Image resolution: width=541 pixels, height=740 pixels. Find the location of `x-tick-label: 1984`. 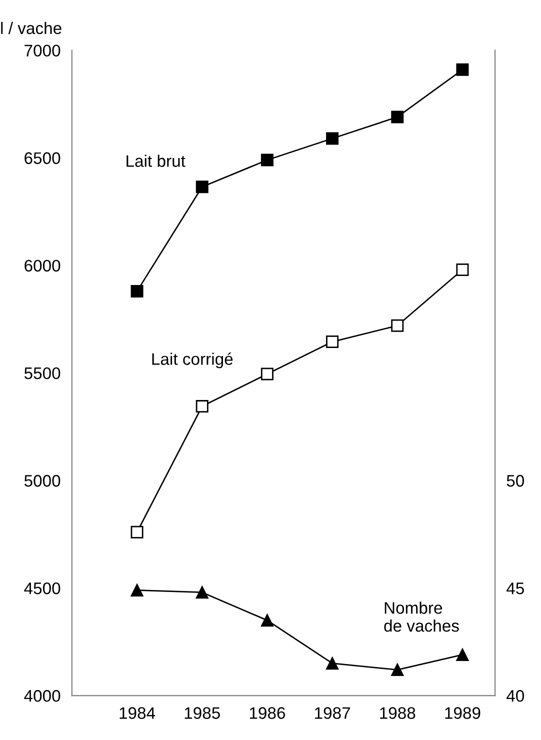

x-tick-label: 1984 is located at coordinates (138, 713).